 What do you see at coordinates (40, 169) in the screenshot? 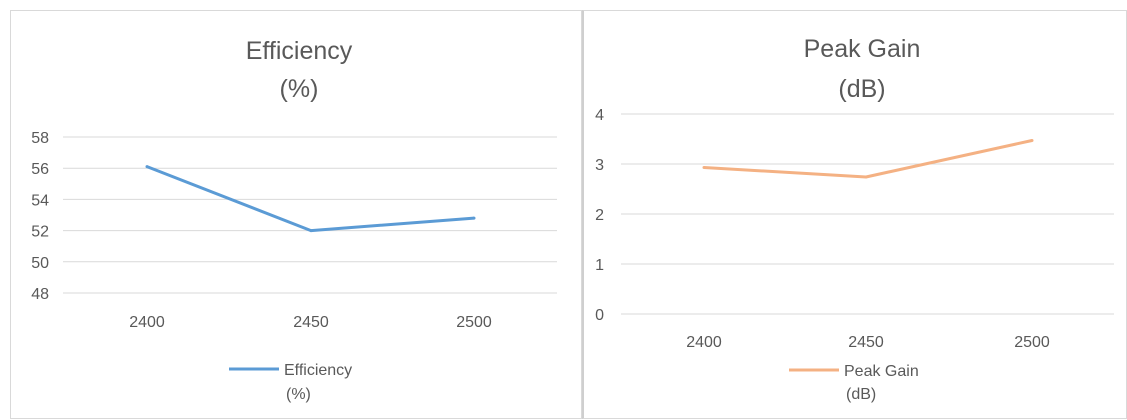
I see `y-tick-label: 56` at bounding box center [40, 169].